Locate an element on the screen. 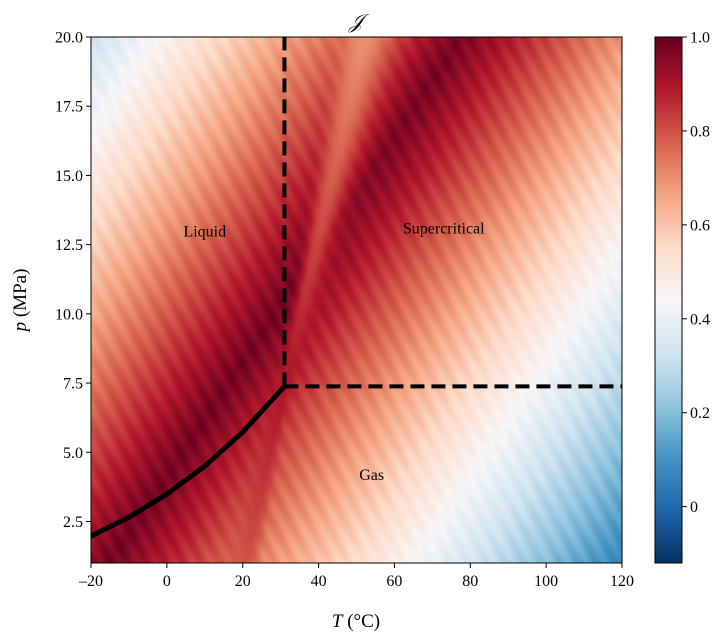 This screenshot has width=721, height=641. colorbar-ticks: 0 0.2 0.4 0.6 0.8 1.0 is located at coordinates (696, 273).